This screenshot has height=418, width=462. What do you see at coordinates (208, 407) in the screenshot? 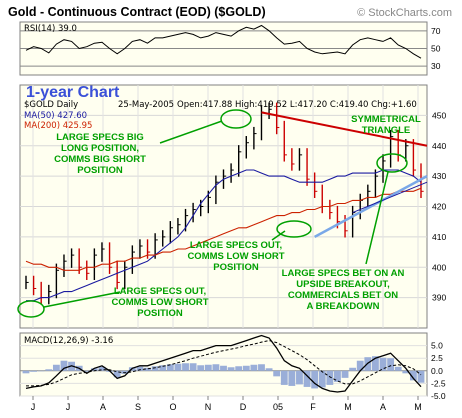
I see `x-tick-label: N` at bounding box center [208, 407].